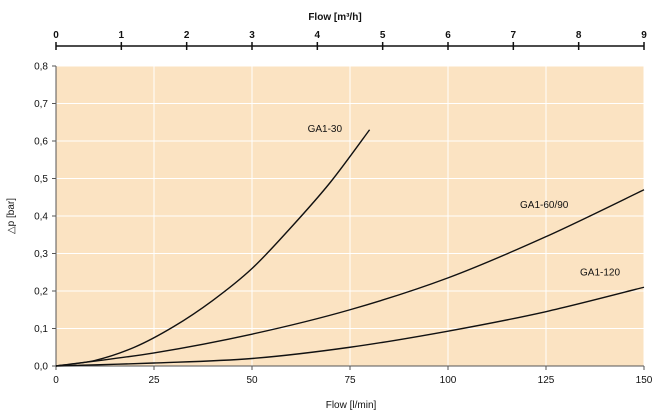 This screenshot has height=412, width=655. Describe the element at coordinates (318, 35) in the screenshot. I see `top-tick-label: 4` at that location.